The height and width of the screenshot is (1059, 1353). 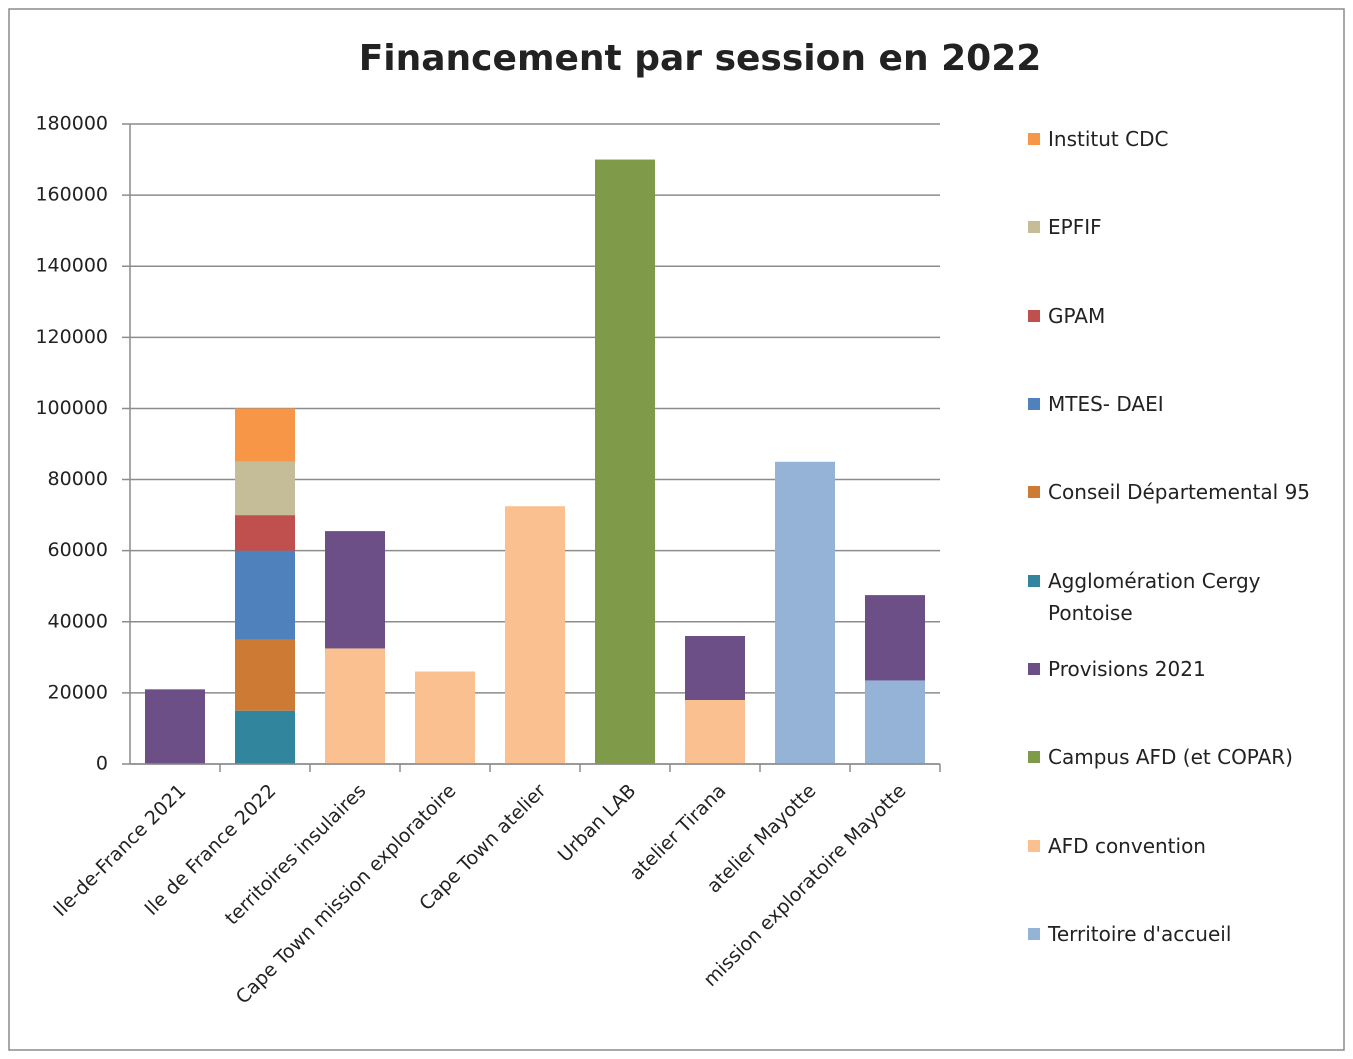 I want to click on legend-label: AFD convention, so click(x=1127, y=845).